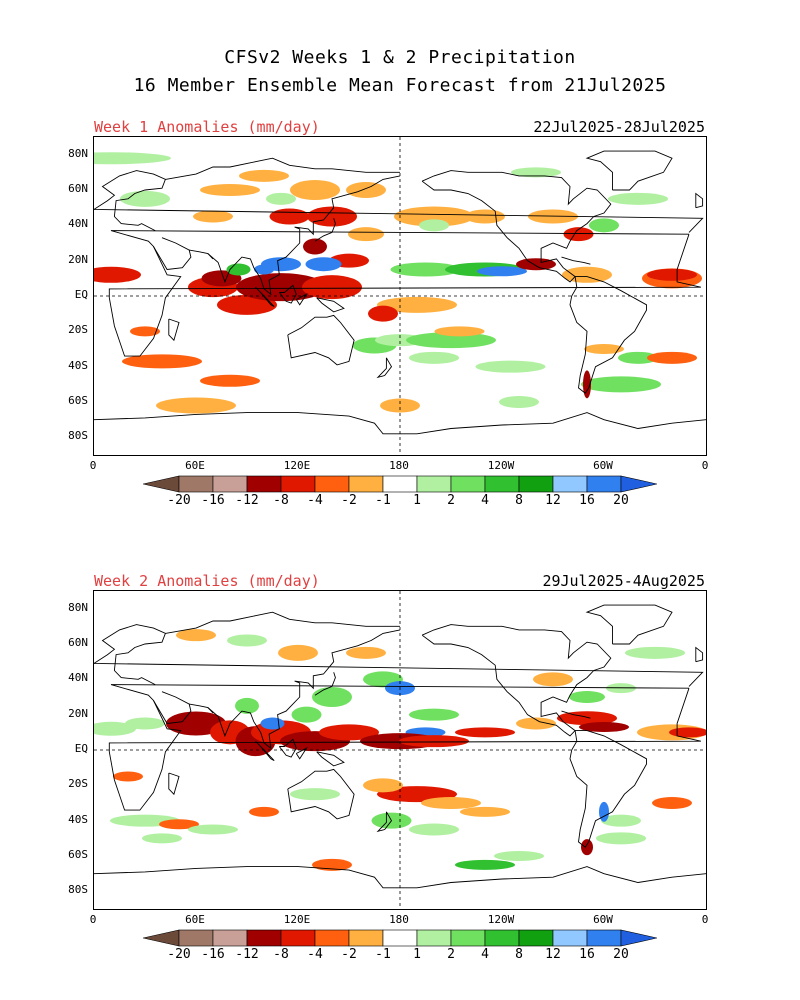 This screenshot has height=1000, width=800. Describe the element at coordinates (638, 938) in the screenshot. I see `colorbar-max-triangle` at that location.